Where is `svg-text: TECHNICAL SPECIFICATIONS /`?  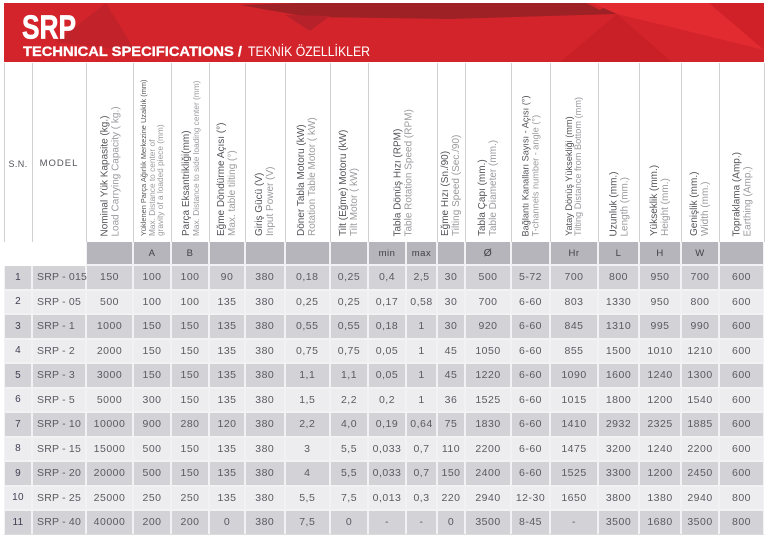 svg-text: TECHNICAL SPECIFICATIONS / is located at coordinates (132, 51).